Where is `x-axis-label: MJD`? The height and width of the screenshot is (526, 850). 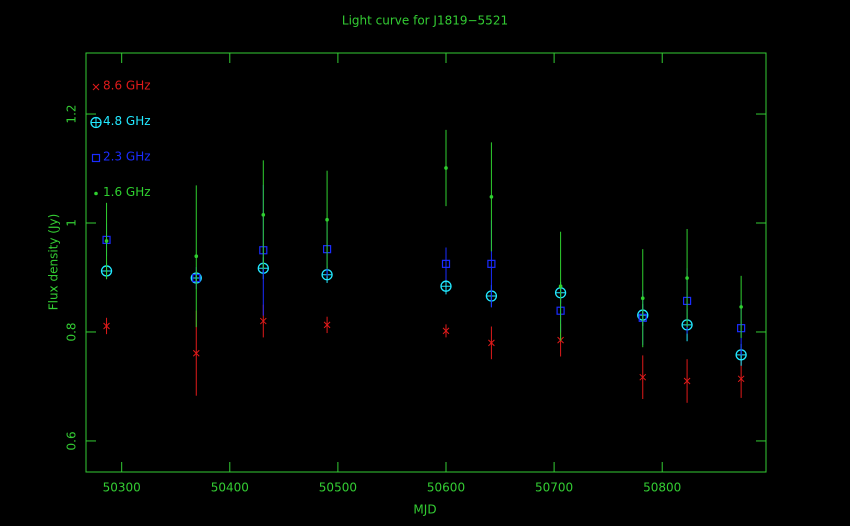
x-axis-label: MJD is located at coordinates (424, 510).